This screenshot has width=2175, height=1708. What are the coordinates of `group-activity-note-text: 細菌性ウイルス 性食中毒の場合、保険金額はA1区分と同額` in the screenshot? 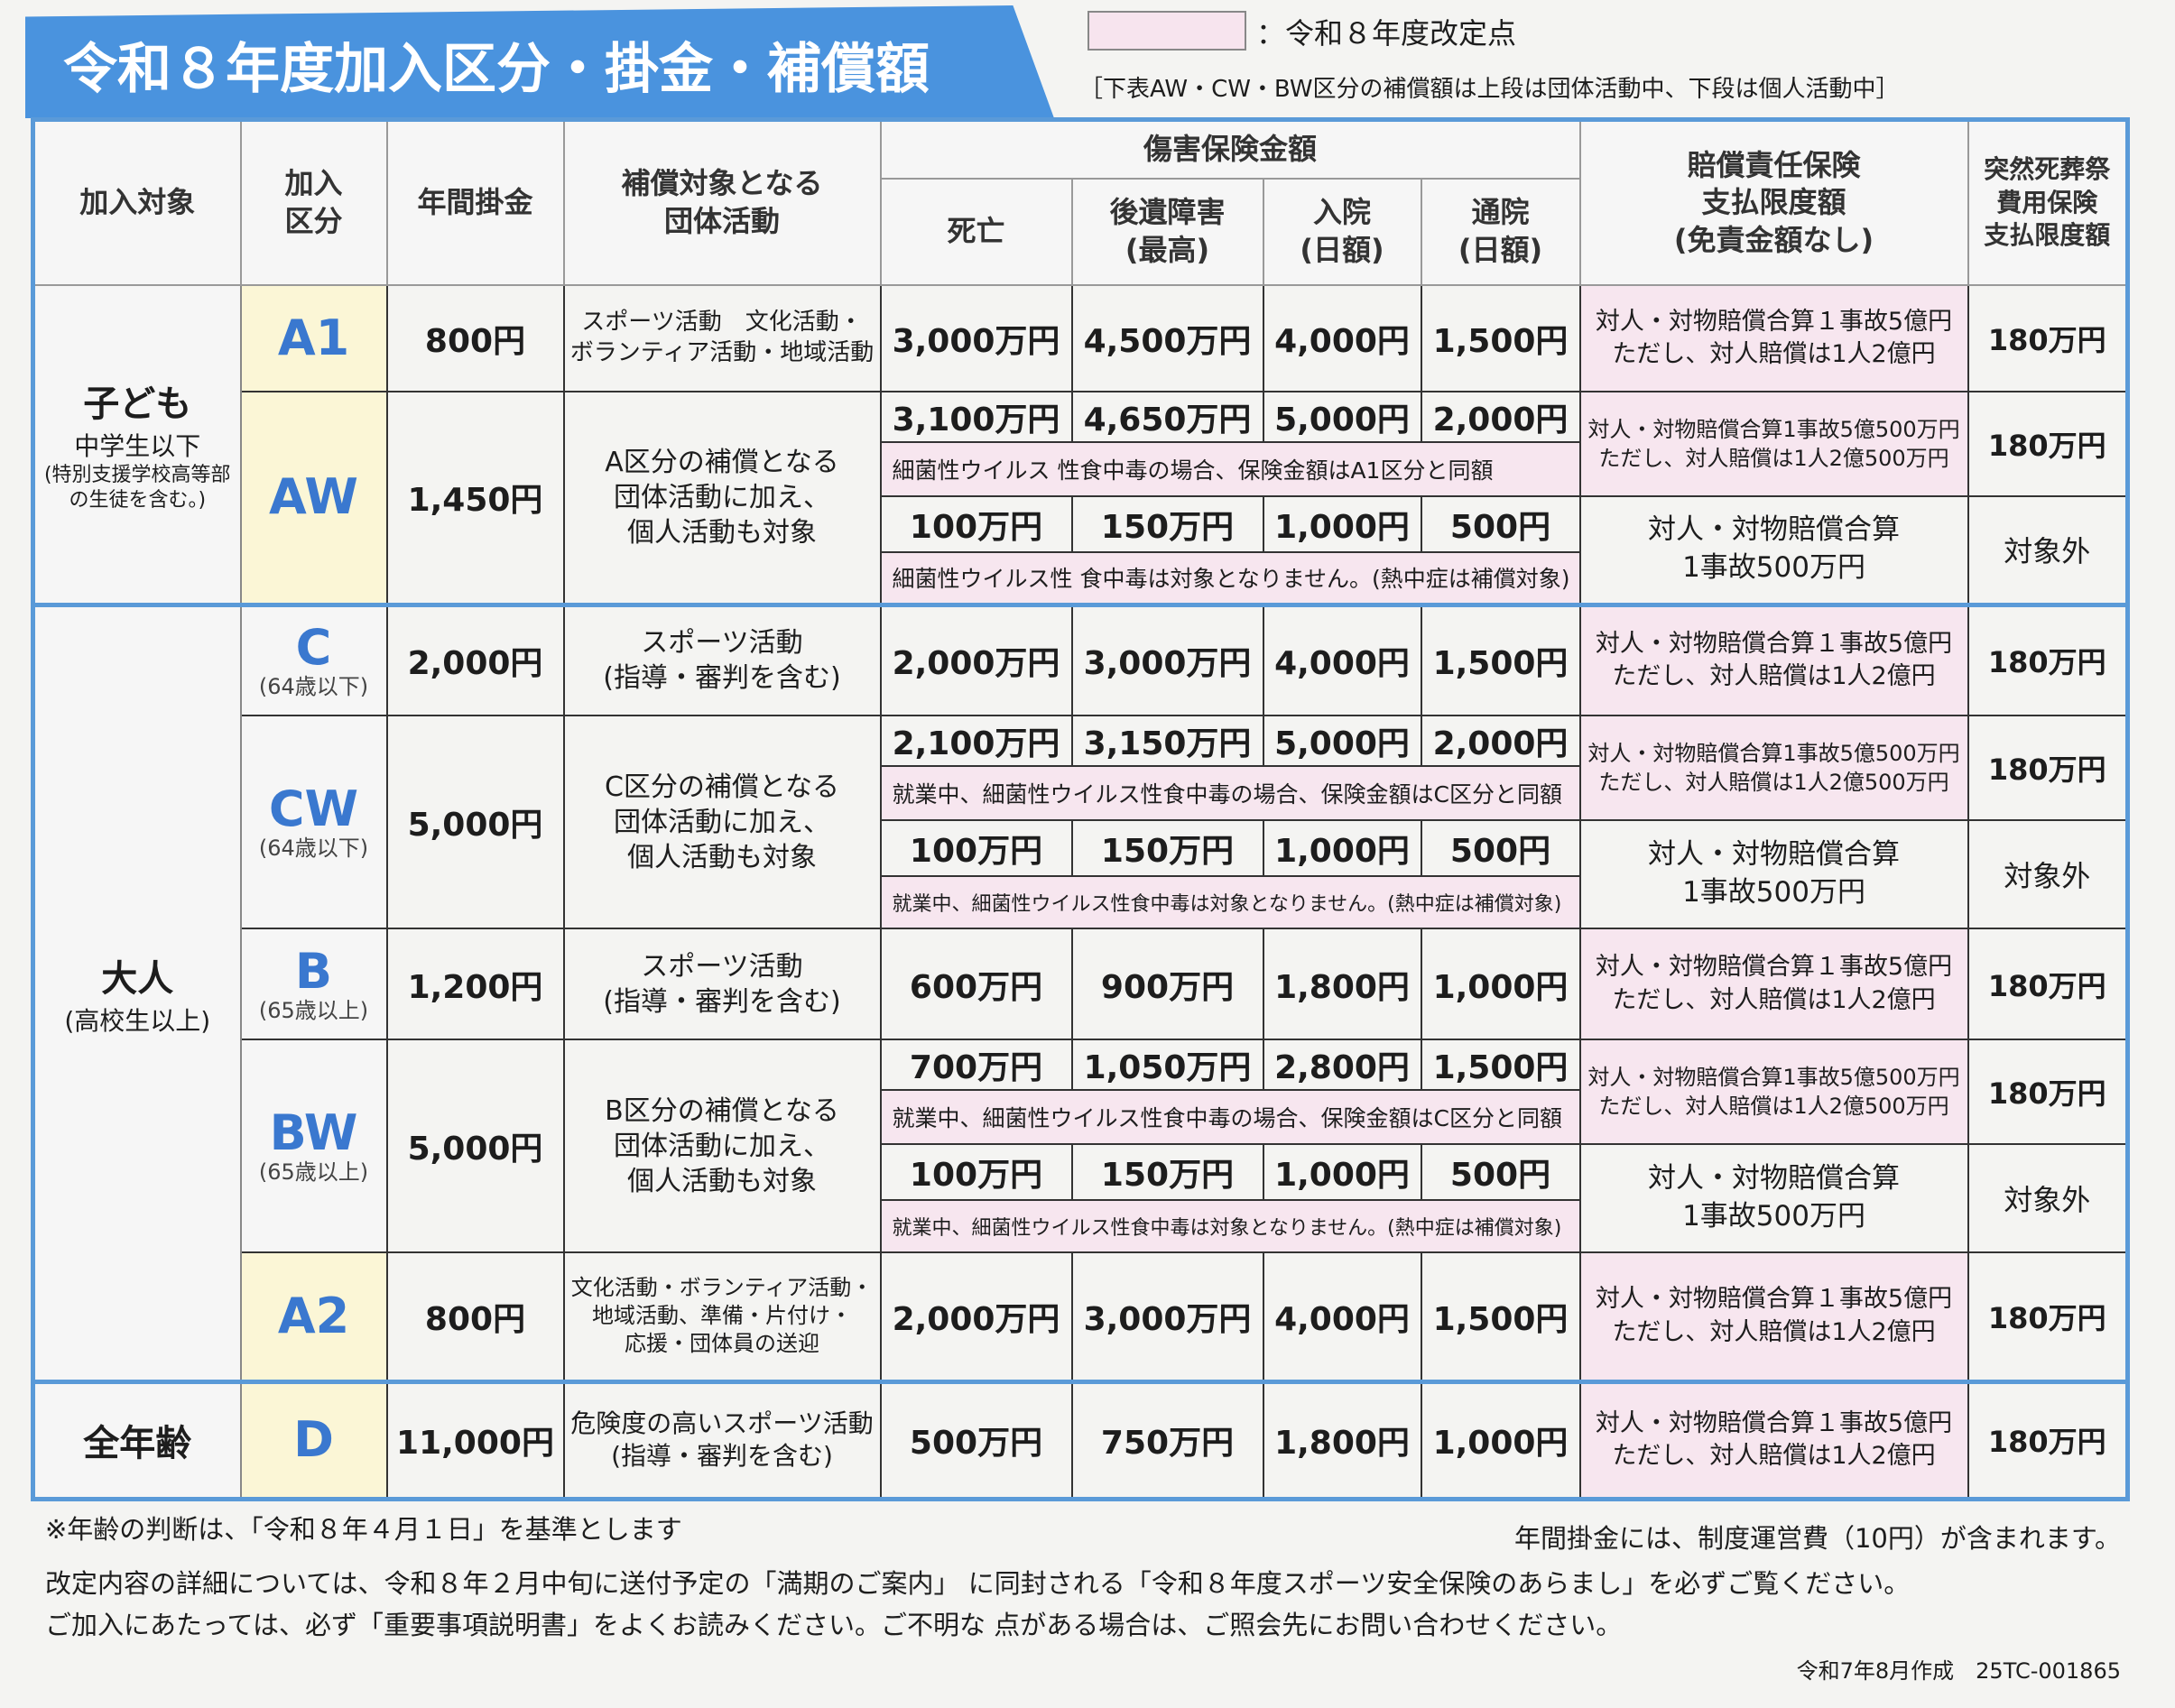 It's located at (1193, 470).